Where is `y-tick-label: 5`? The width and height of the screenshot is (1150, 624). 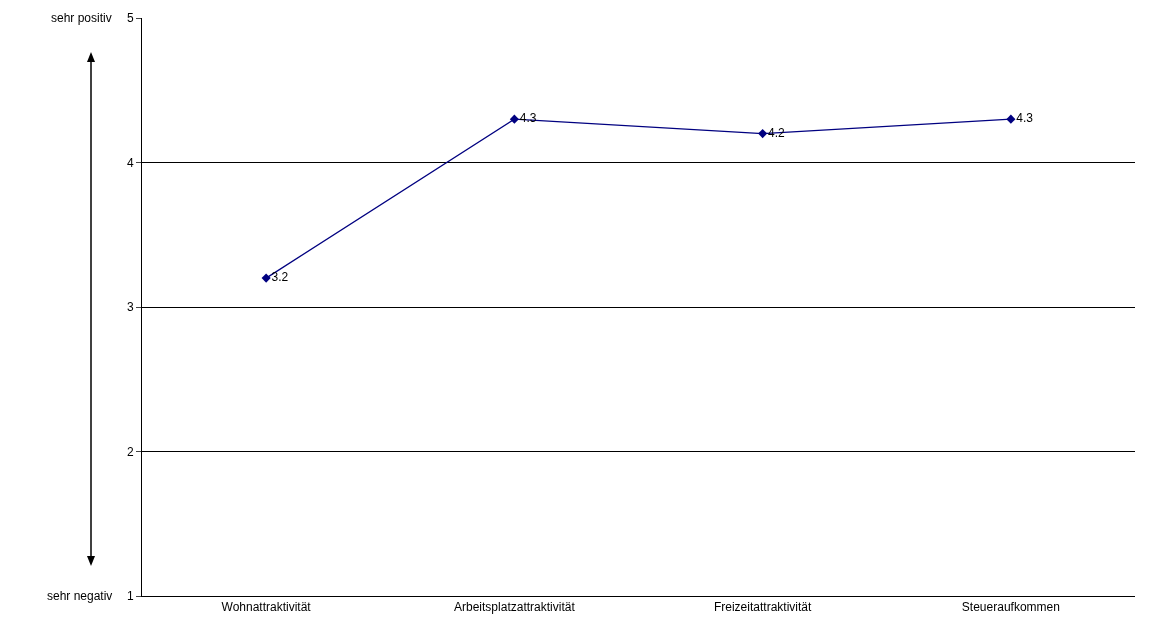
y-tick-label: 5 is located at coordinates (130, 18).